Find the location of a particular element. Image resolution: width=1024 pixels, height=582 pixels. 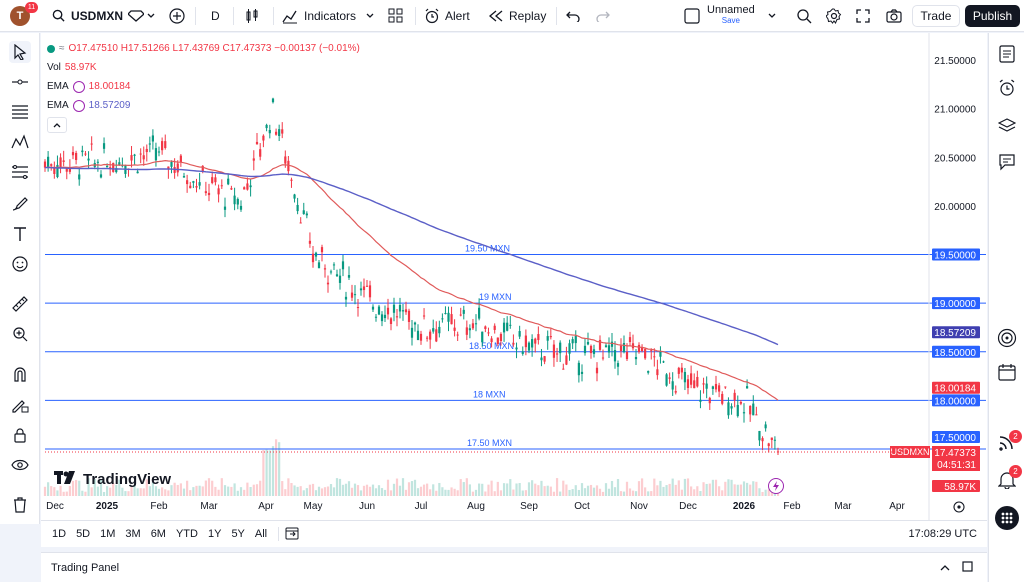

redo-button is located at coordinates (603, 16).